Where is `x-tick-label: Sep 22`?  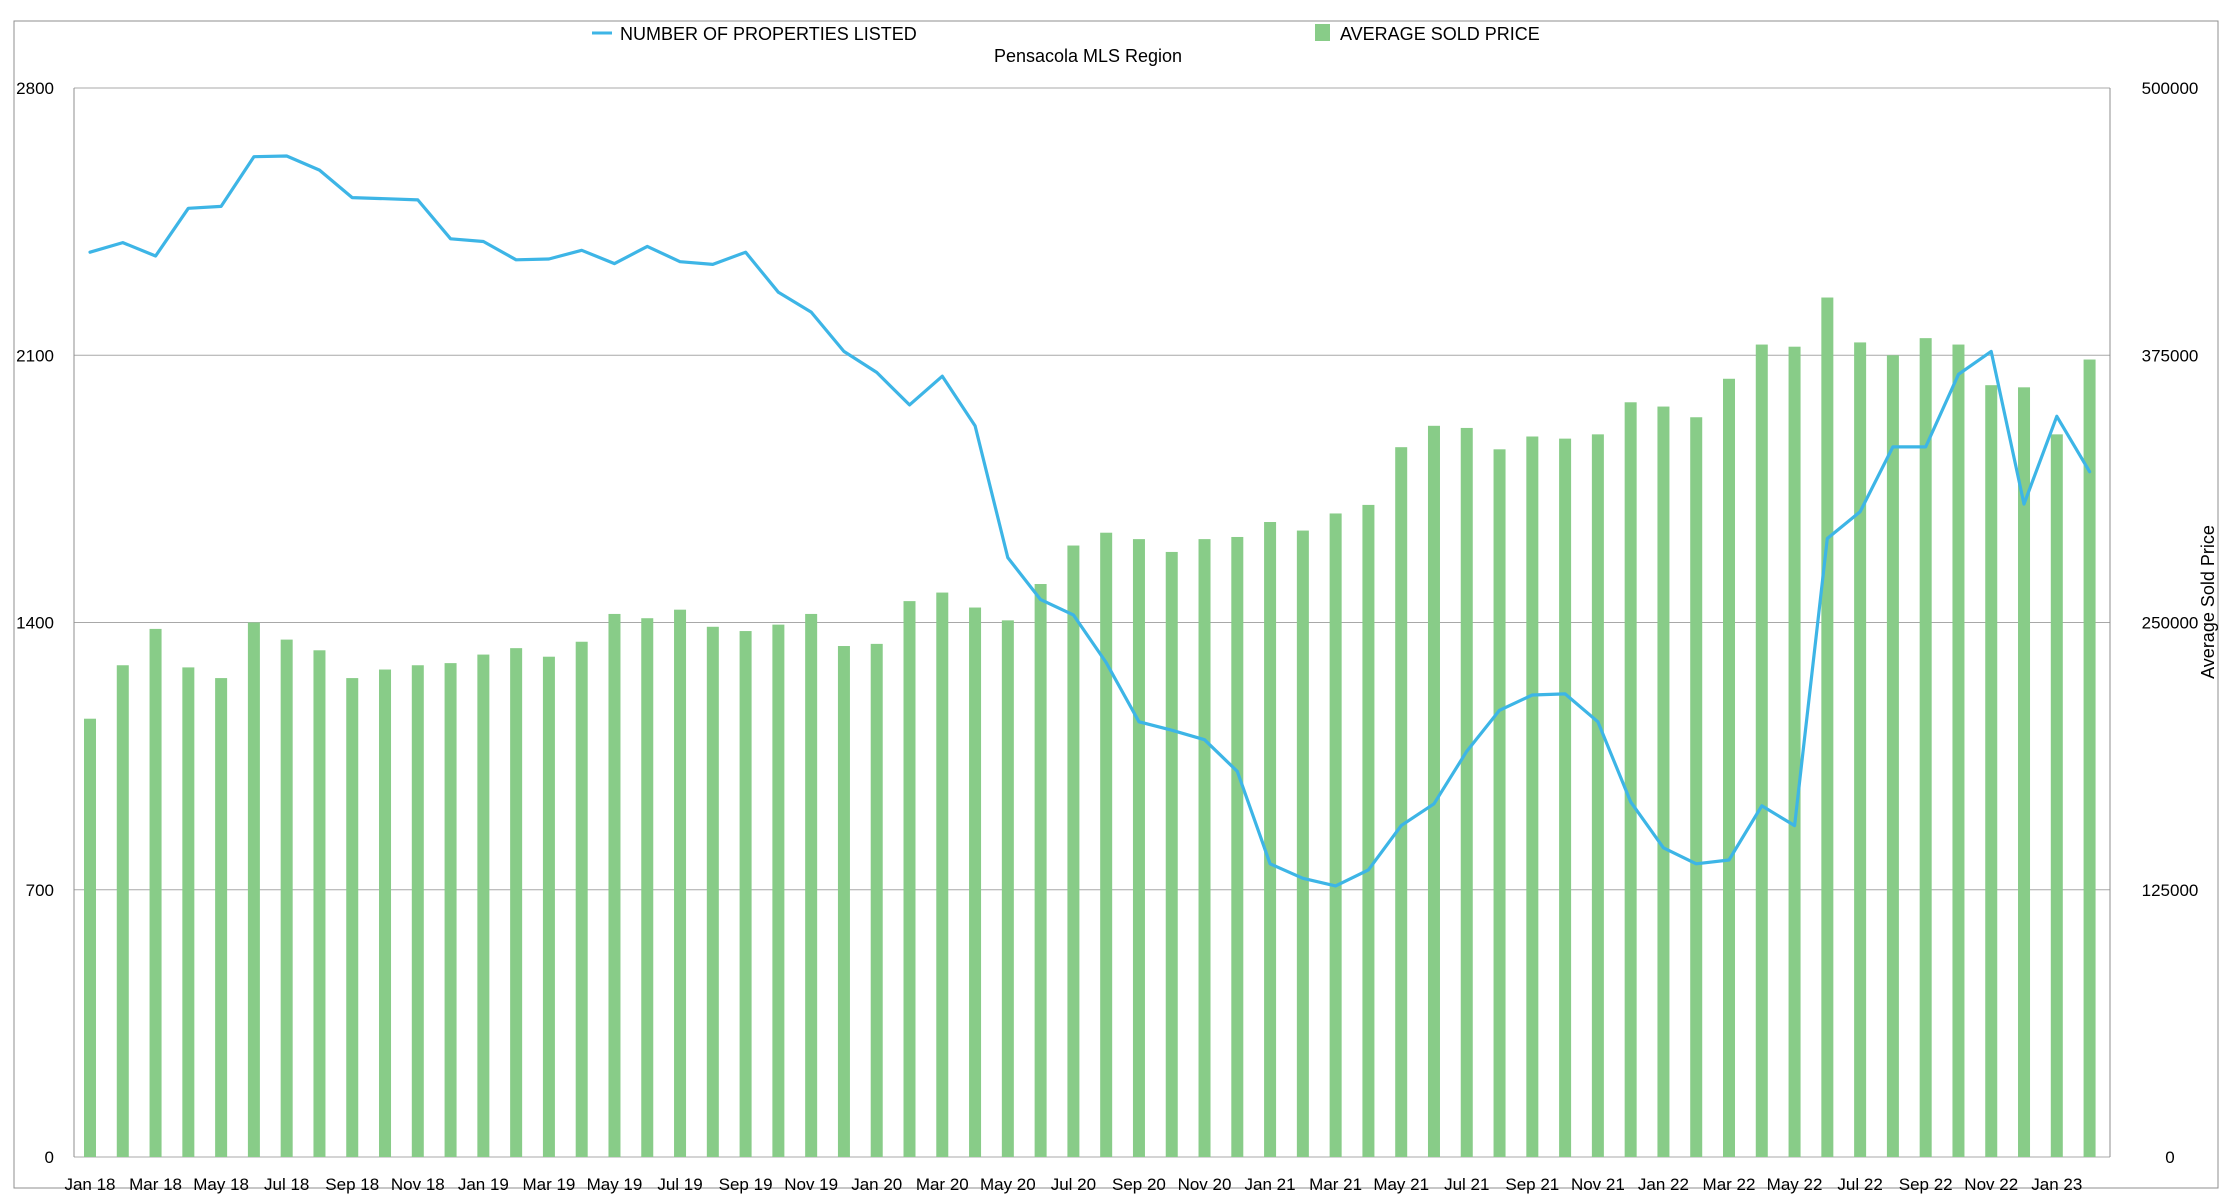
x-tick-label: Sep 22 is located at coordinates (1926, 1184).